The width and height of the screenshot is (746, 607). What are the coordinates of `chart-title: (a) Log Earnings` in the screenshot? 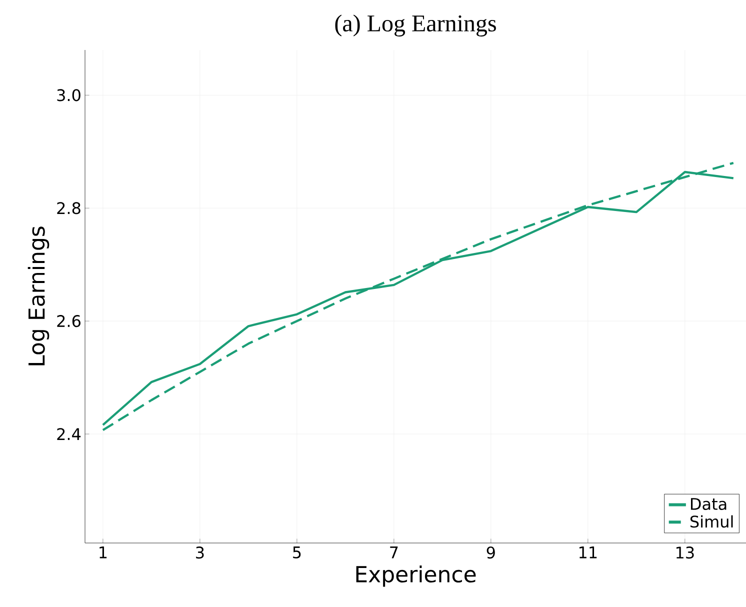 It's located at (415, 25).